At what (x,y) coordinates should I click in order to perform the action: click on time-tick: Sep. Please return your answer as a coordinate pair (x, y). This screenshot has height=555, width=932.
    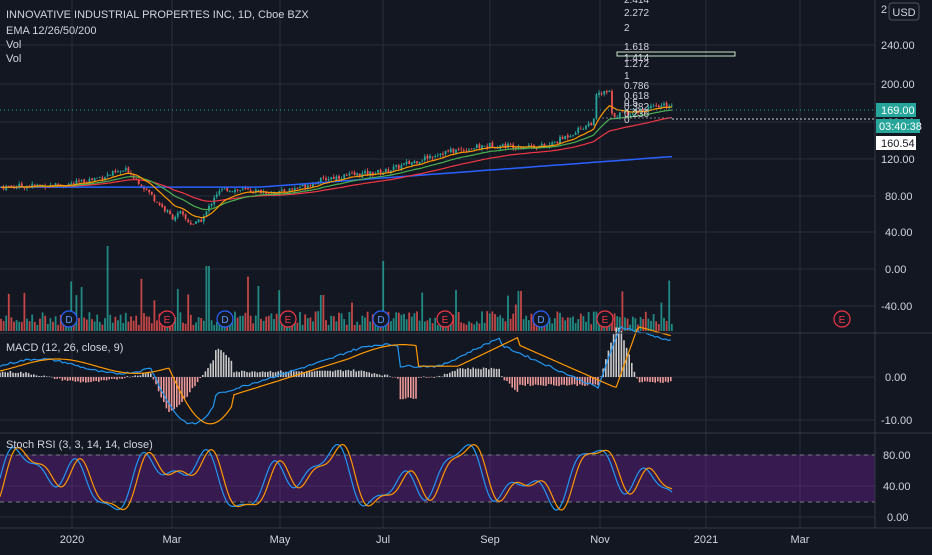
    Looking at the image, I should click on (490, 540).